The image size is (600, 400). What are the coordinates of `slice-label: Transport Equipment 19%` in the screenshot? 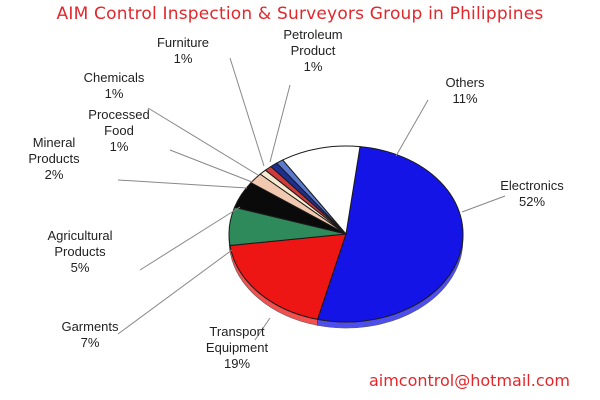 It's located at (237, 347).